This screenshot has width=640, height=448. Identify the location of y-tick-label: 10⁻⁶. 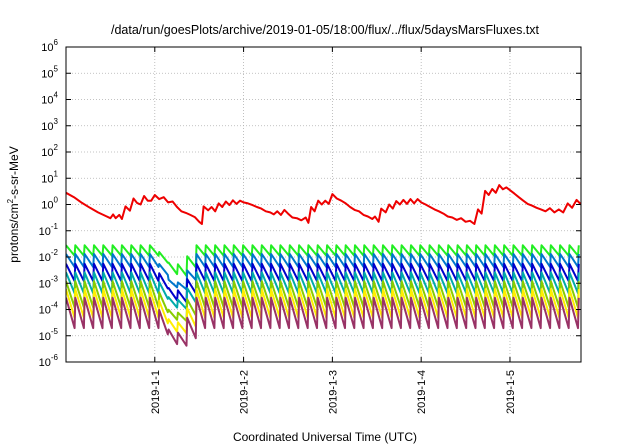
(49, 361).